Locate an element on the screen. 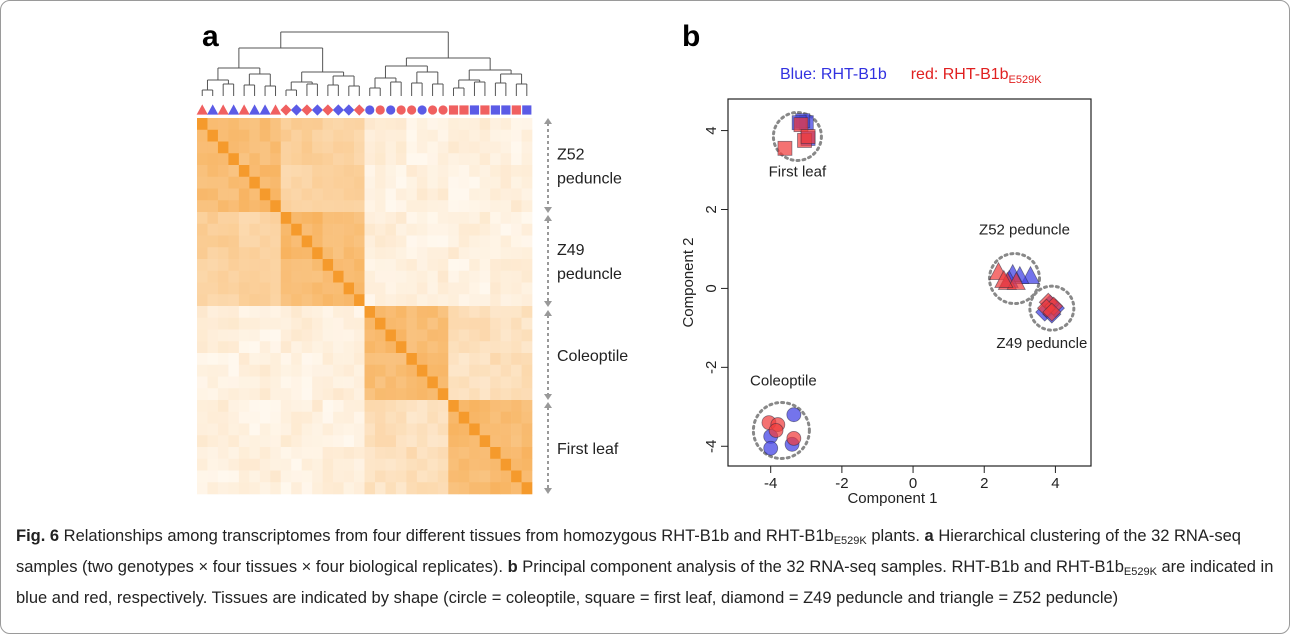 The image size is (1292, 636). group-label: peduncle is located at coordinates (589, 274).